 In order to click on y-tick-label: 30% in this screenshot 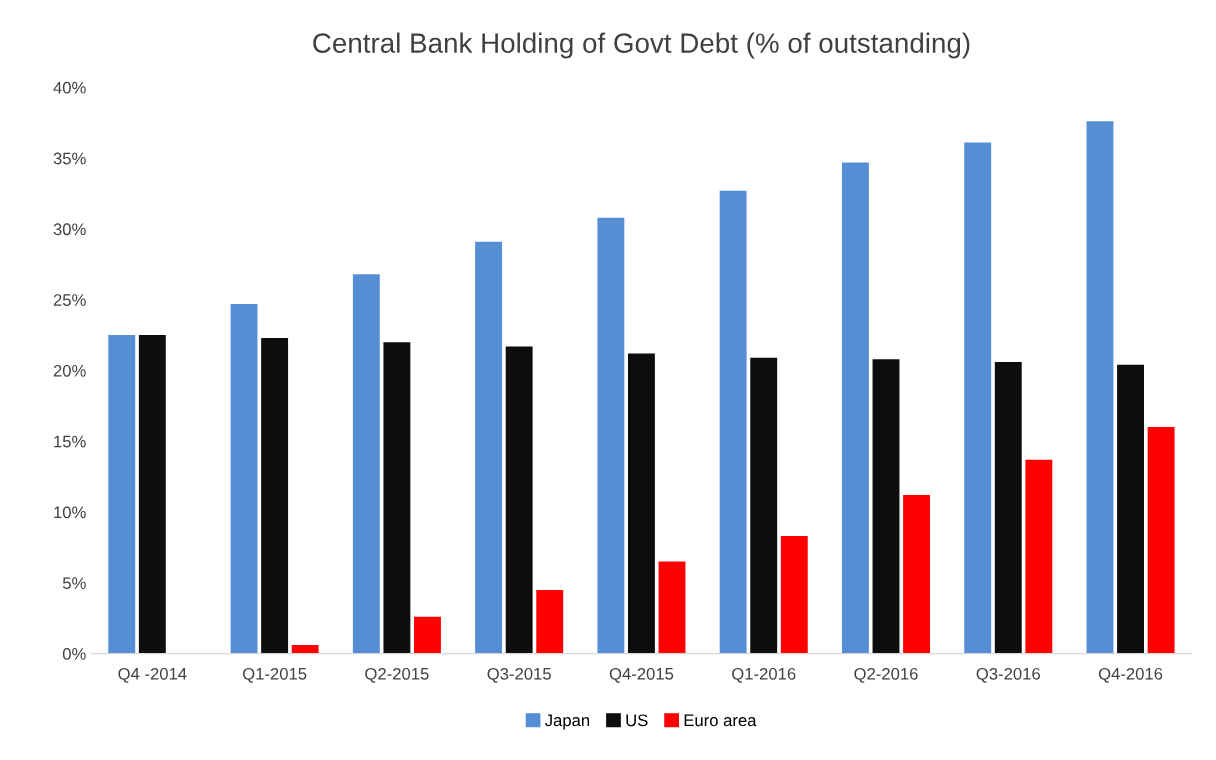, I will do `click(69, 229)`.